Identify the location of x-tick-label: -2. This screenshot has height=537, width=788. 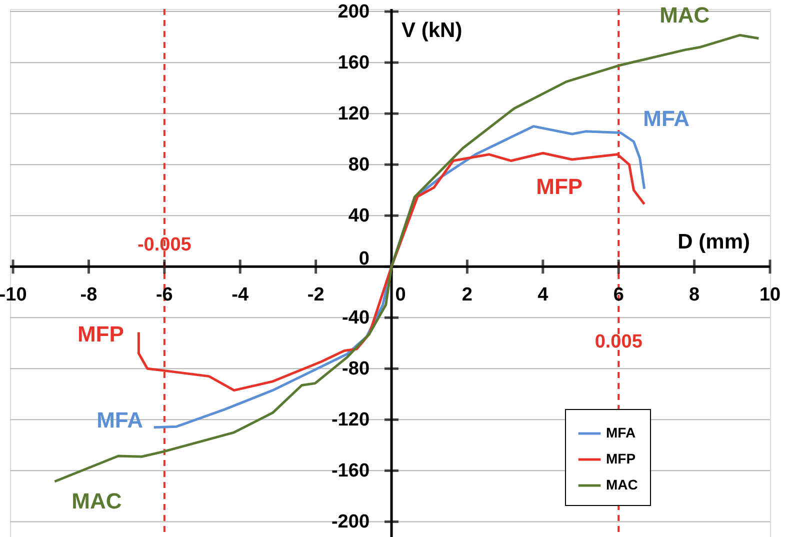
(315, 295).